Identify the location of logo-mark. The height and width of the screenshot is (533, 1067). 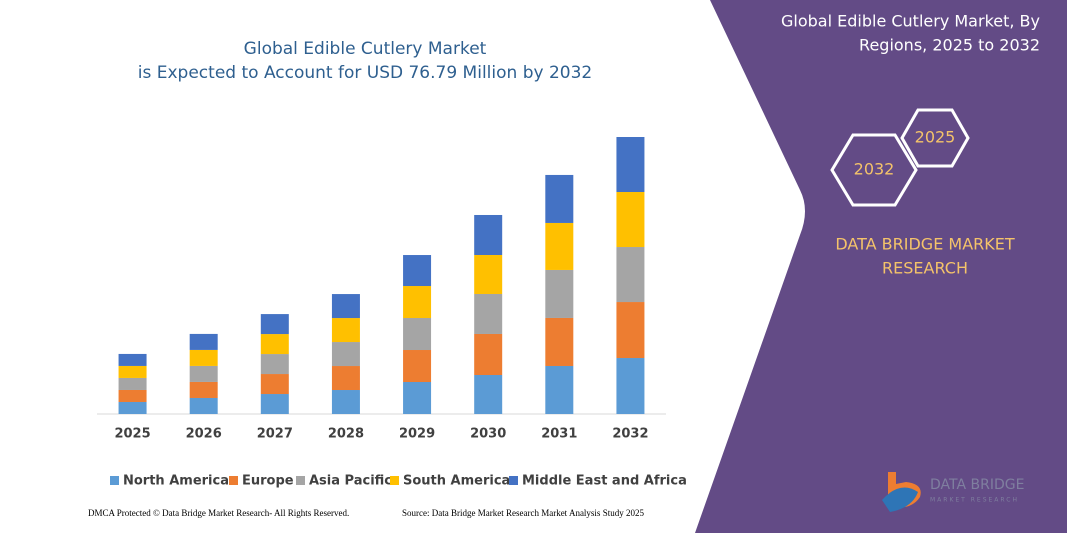
(900, 499).